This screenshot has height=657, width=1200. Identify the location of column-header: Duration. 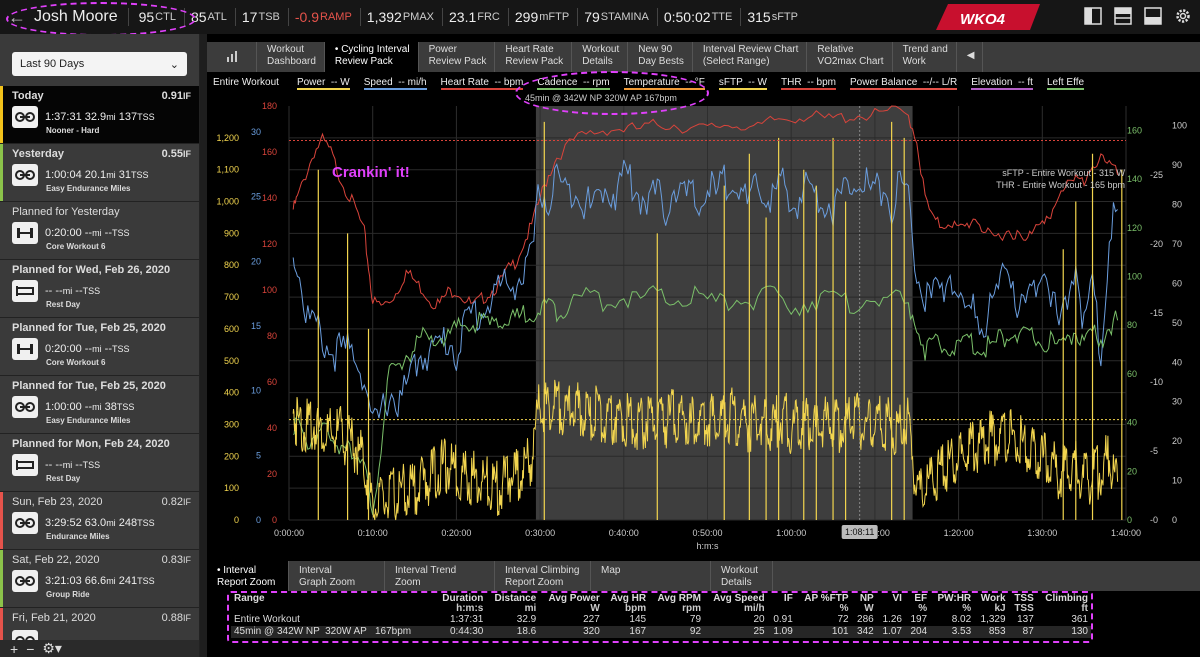
(463, 598).